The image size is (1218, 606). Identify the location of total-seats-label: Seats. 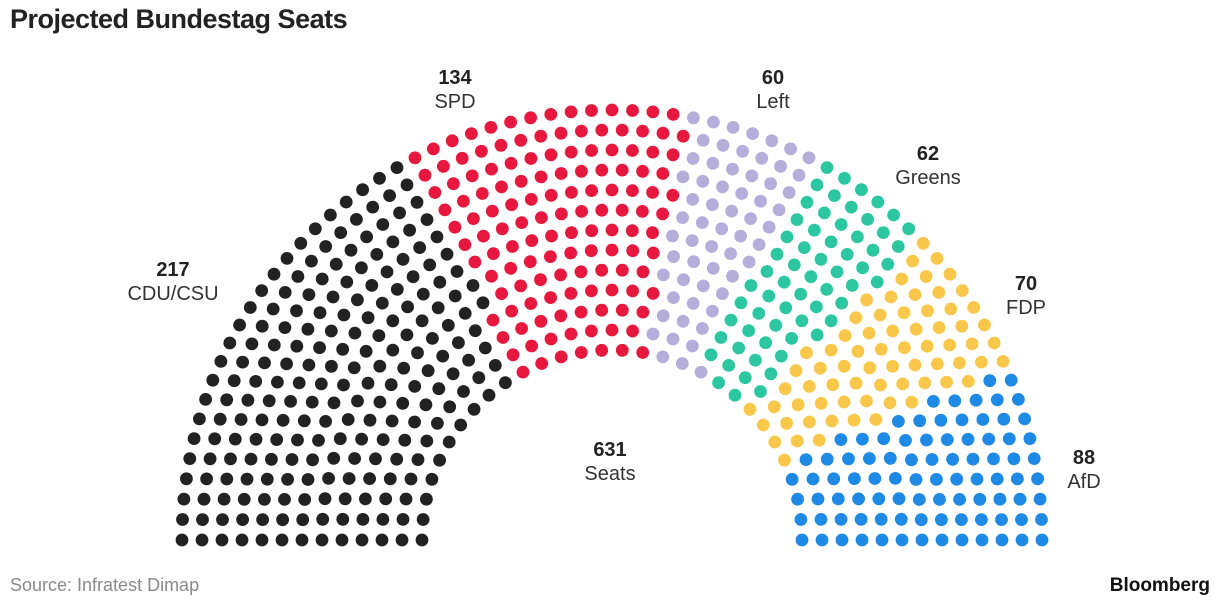
(610, 474).